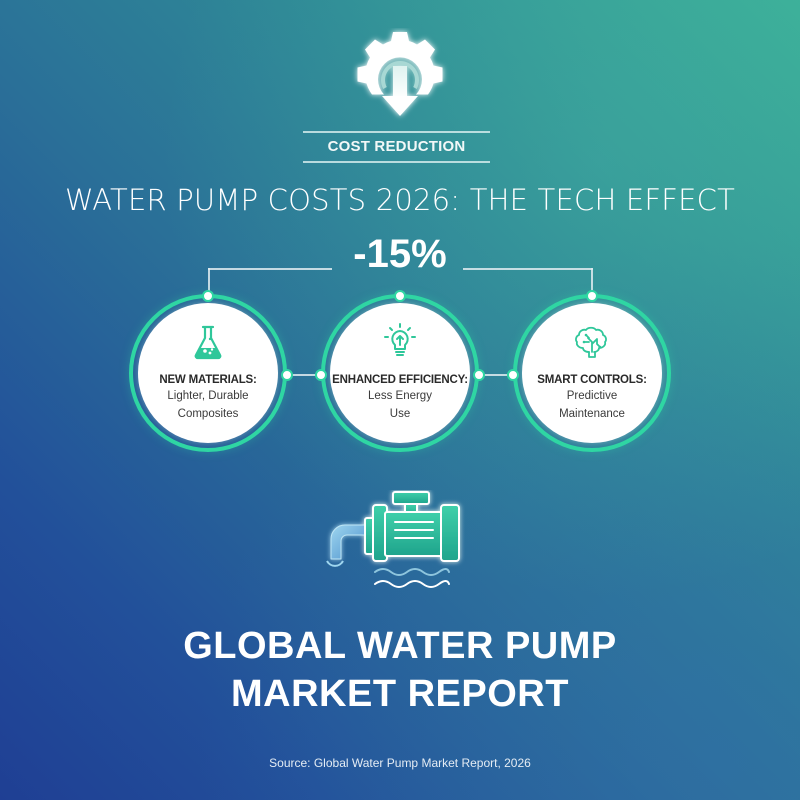 Image resolution: width=800 pixels, height=800 pixels. Describe the element at coordinates (592, 373) in the screenshot. I see `feature-disc` at that location.